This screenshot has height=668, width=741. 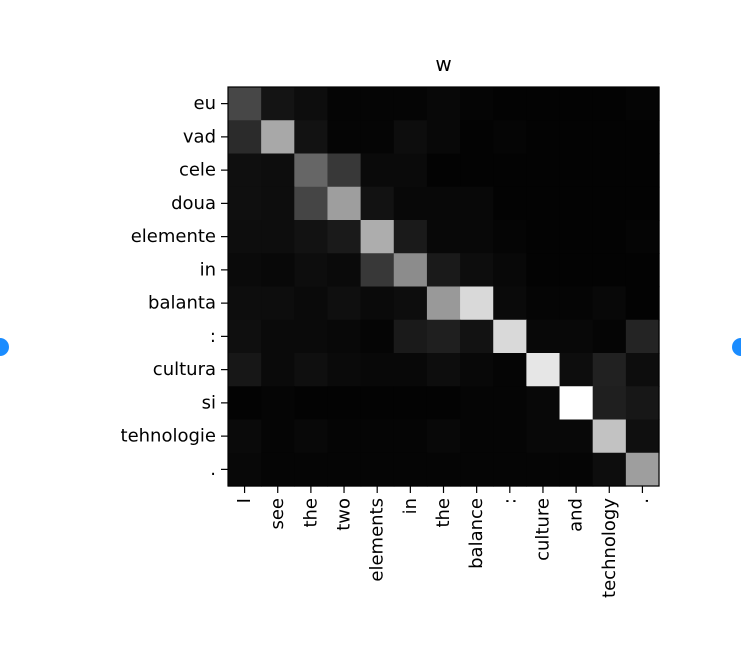 What do you see at coordinates (244, 500) in the screenshot?
I see `x-tick-label: I` at bounding box center [244, 500].